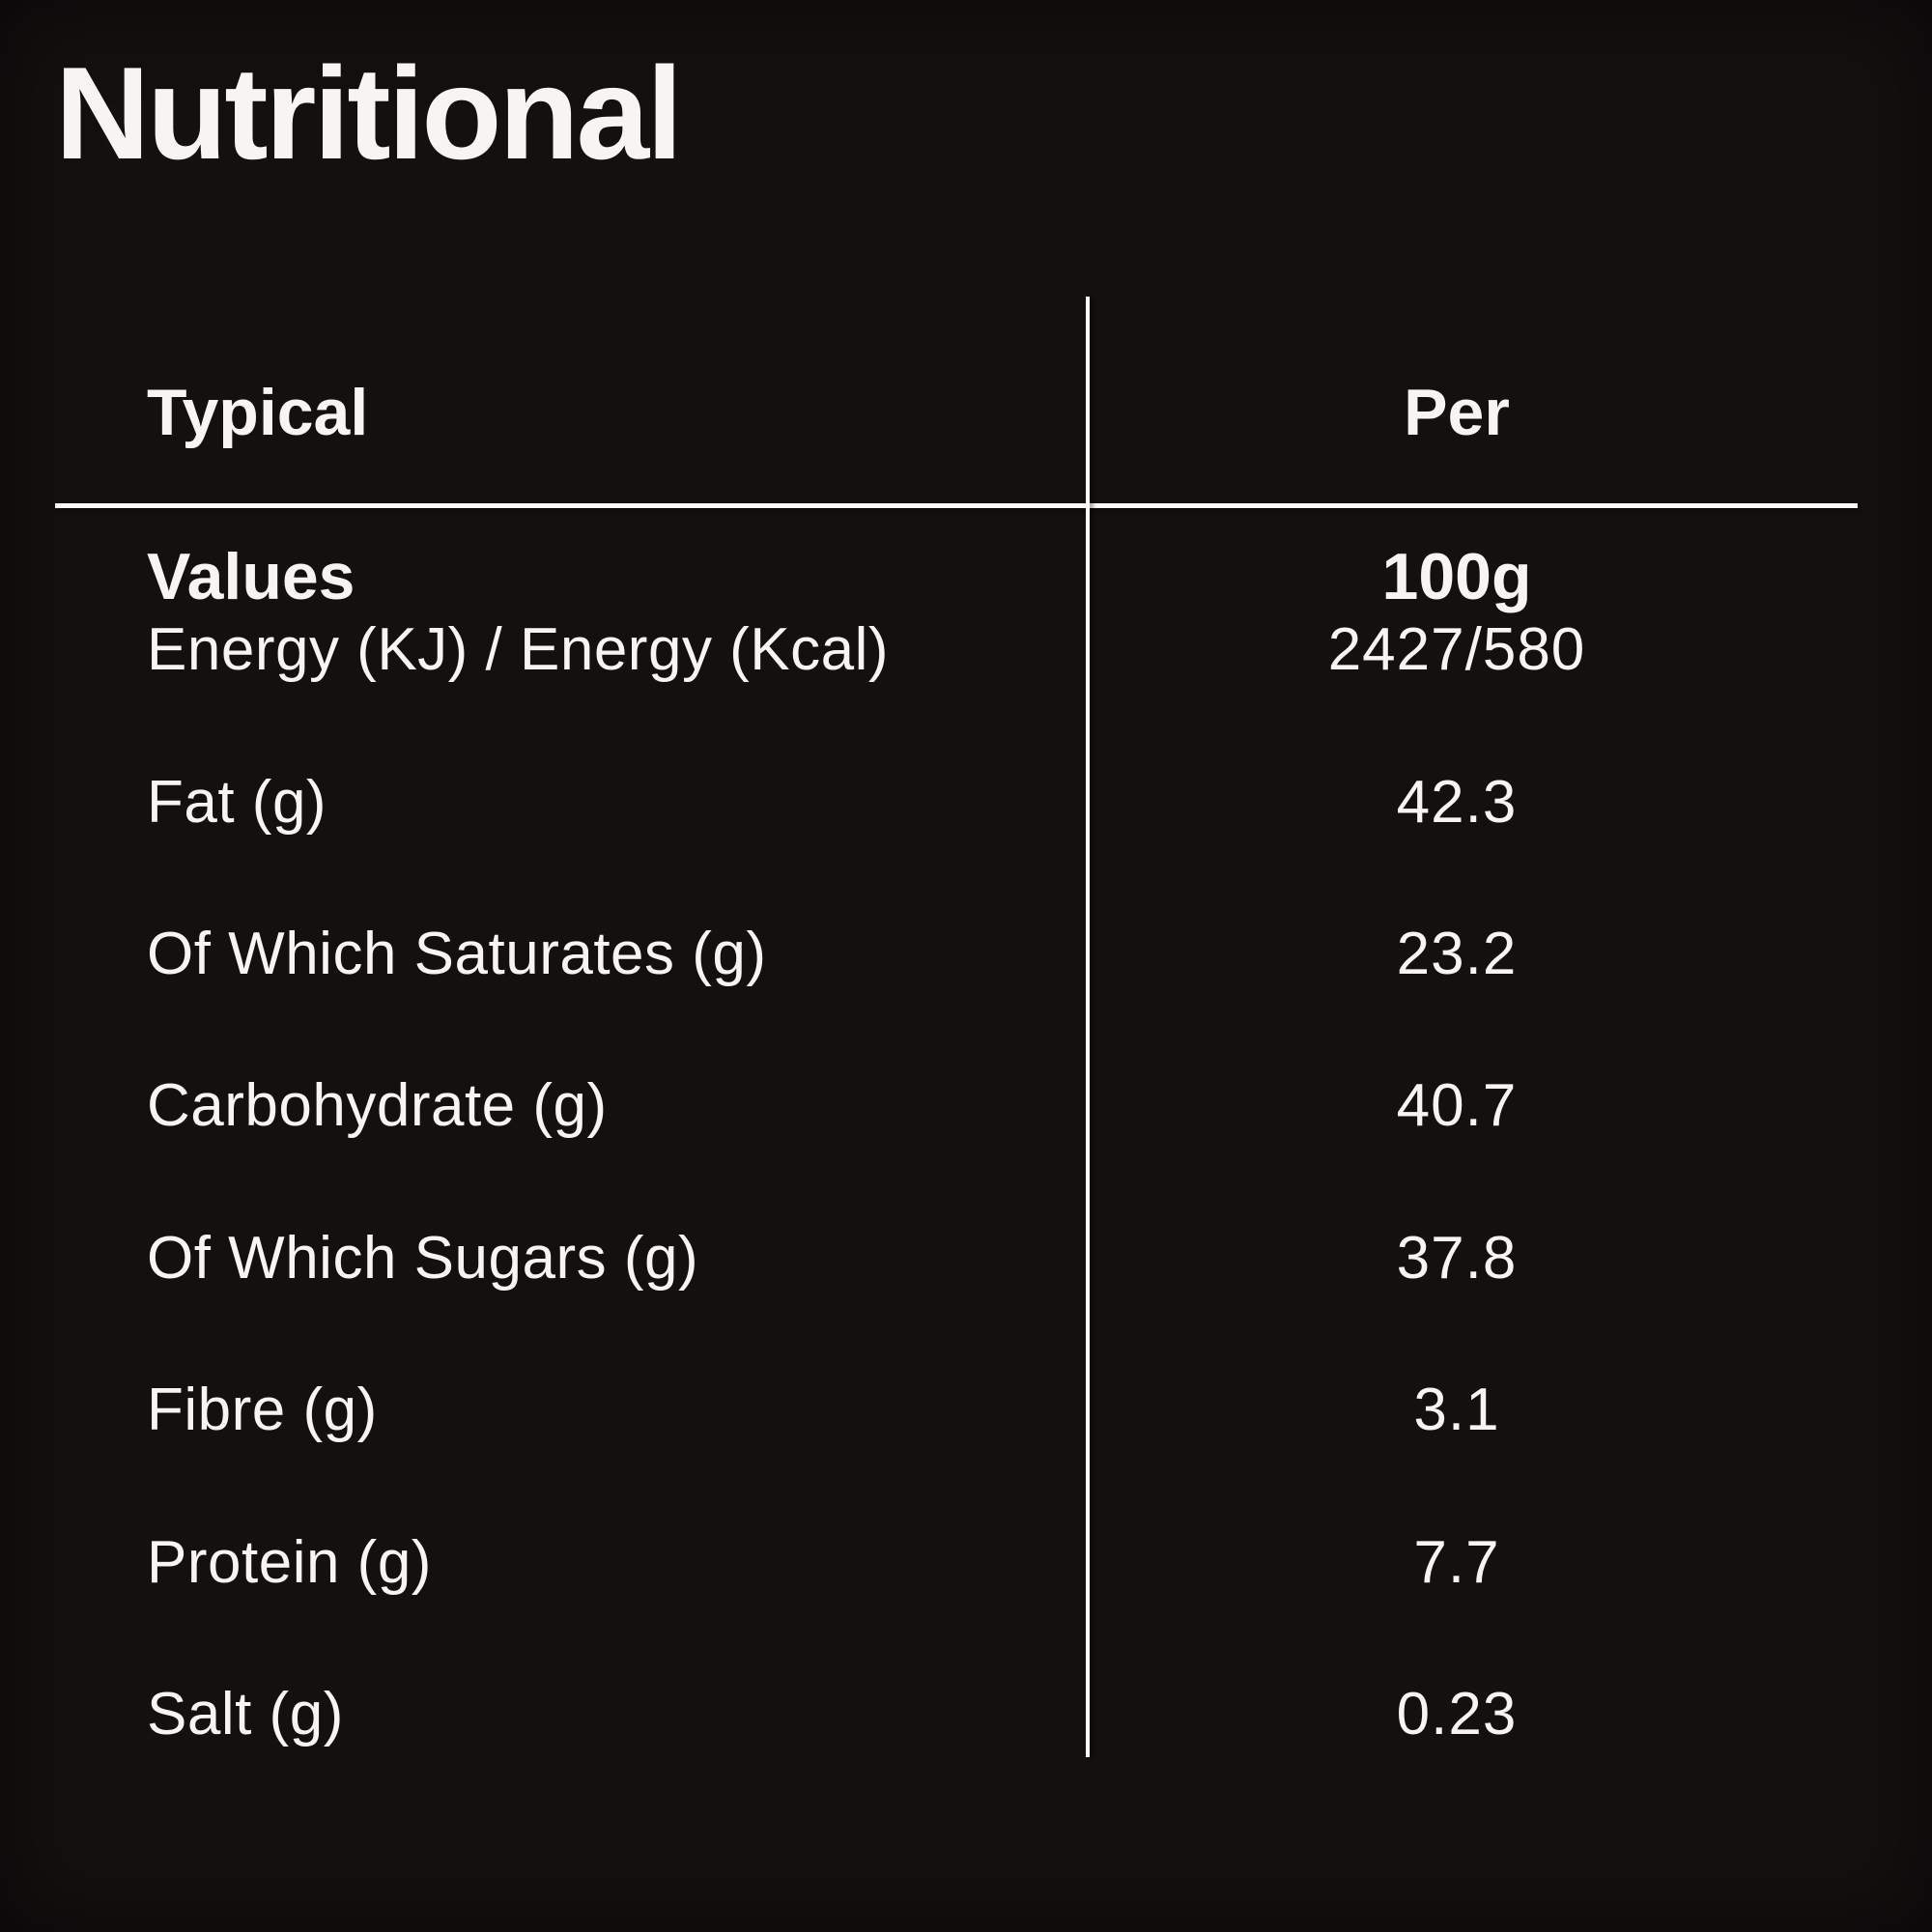 Image resolution: width=1932 pixels, height=1932 pixels. I want to click on header-divider-line, so click(956, 505).